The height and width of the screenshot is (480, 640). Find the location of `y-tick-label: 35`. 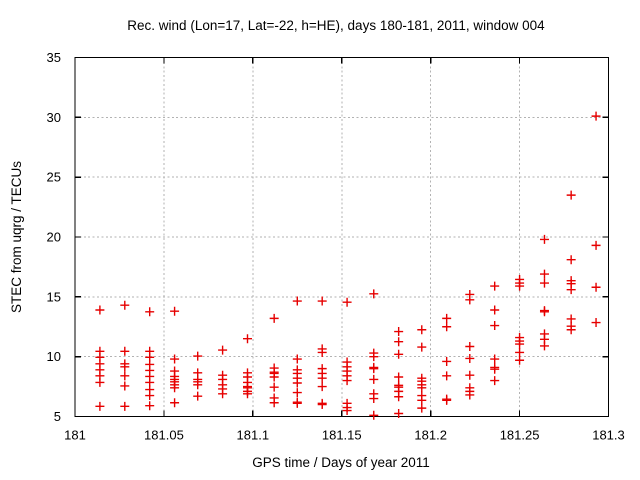

y-tick-label: 35 is located at coordinates (54, 57).